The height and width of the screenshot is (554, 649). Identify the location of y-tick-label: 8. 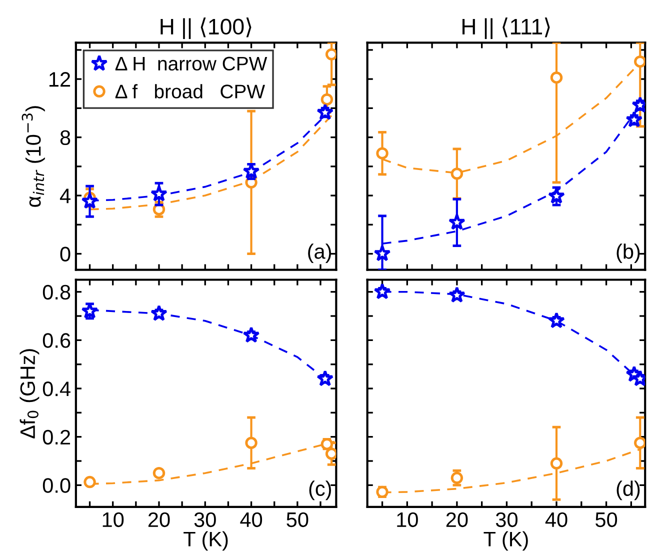
(65, 138).